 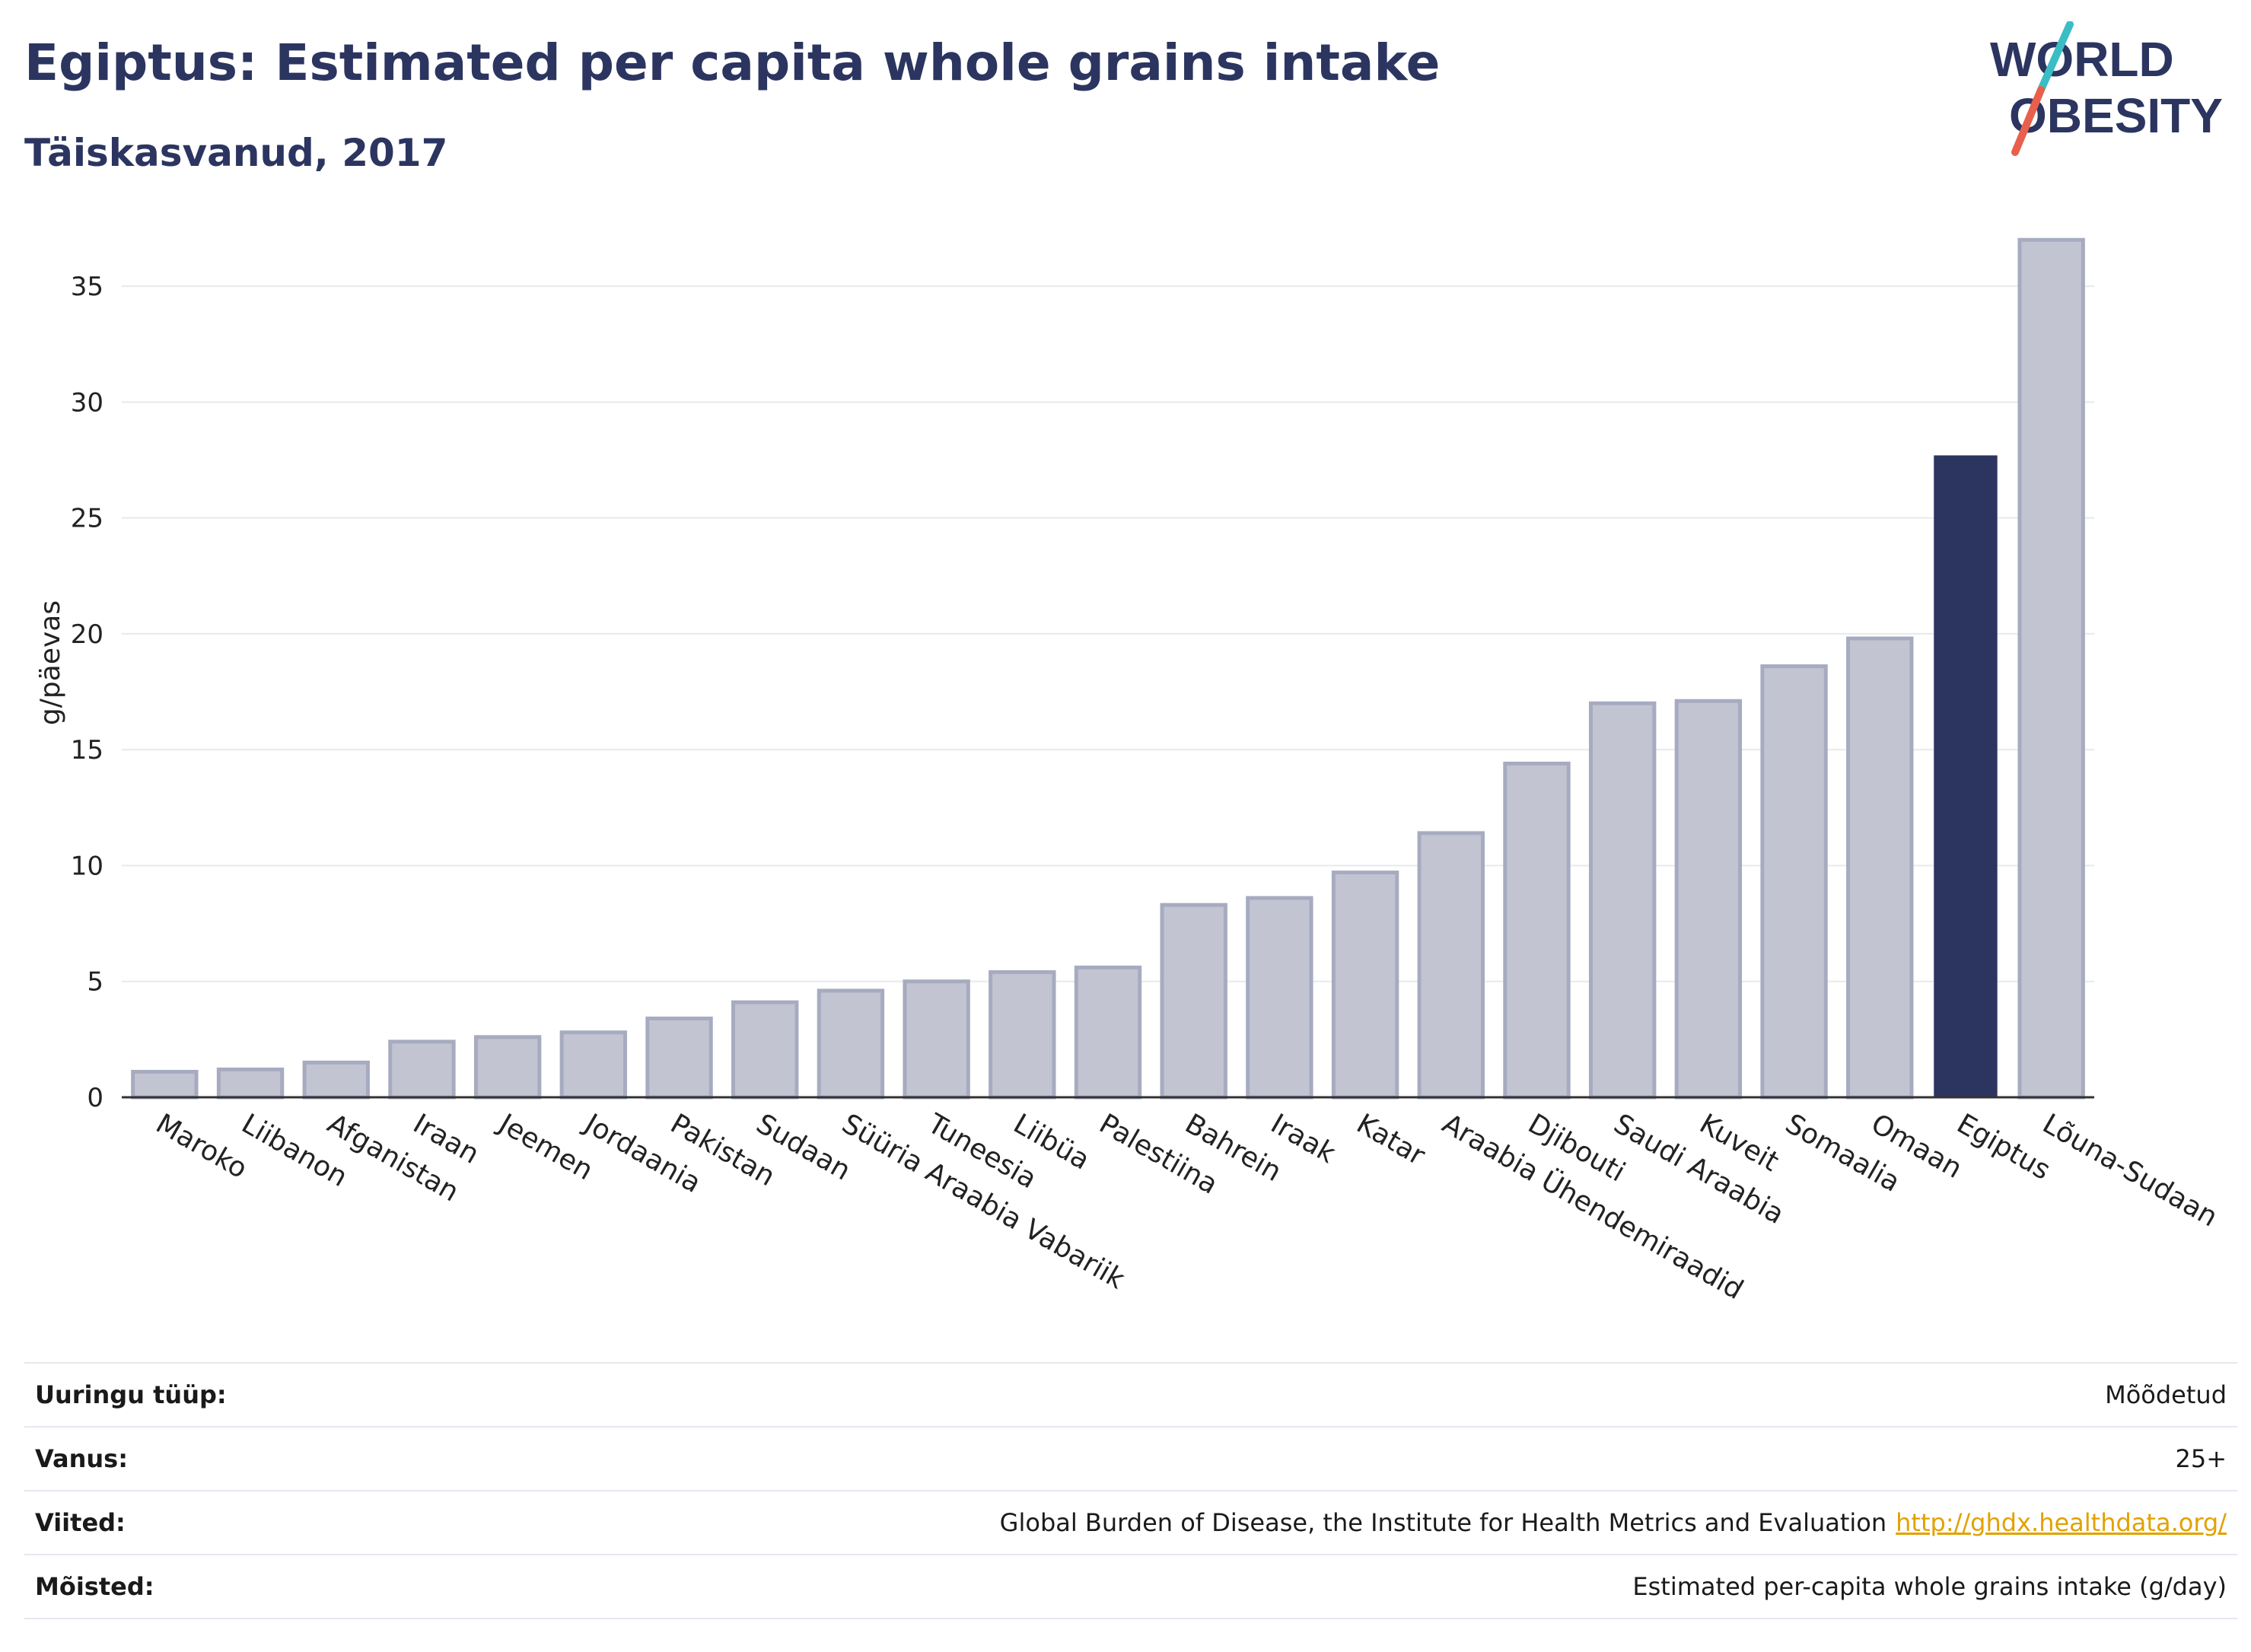 What do you see at coordinates (2166, 1394) in the screenshot?
I see `meta-value: Mõõdetud` at bounding box center [2166, 1394].